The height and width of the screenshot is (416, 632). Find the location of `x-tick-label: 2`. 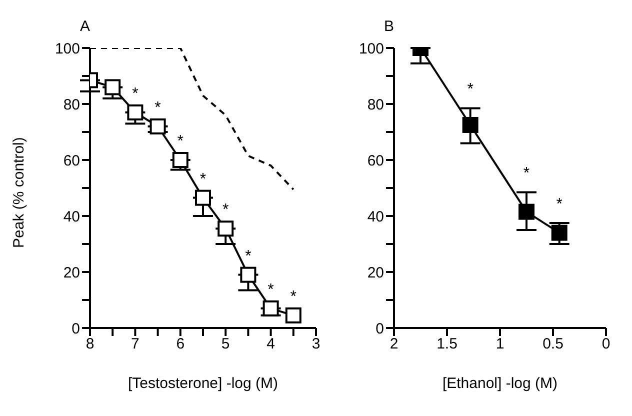

x-tick-label: 2 is located at coordinates (394, 344).